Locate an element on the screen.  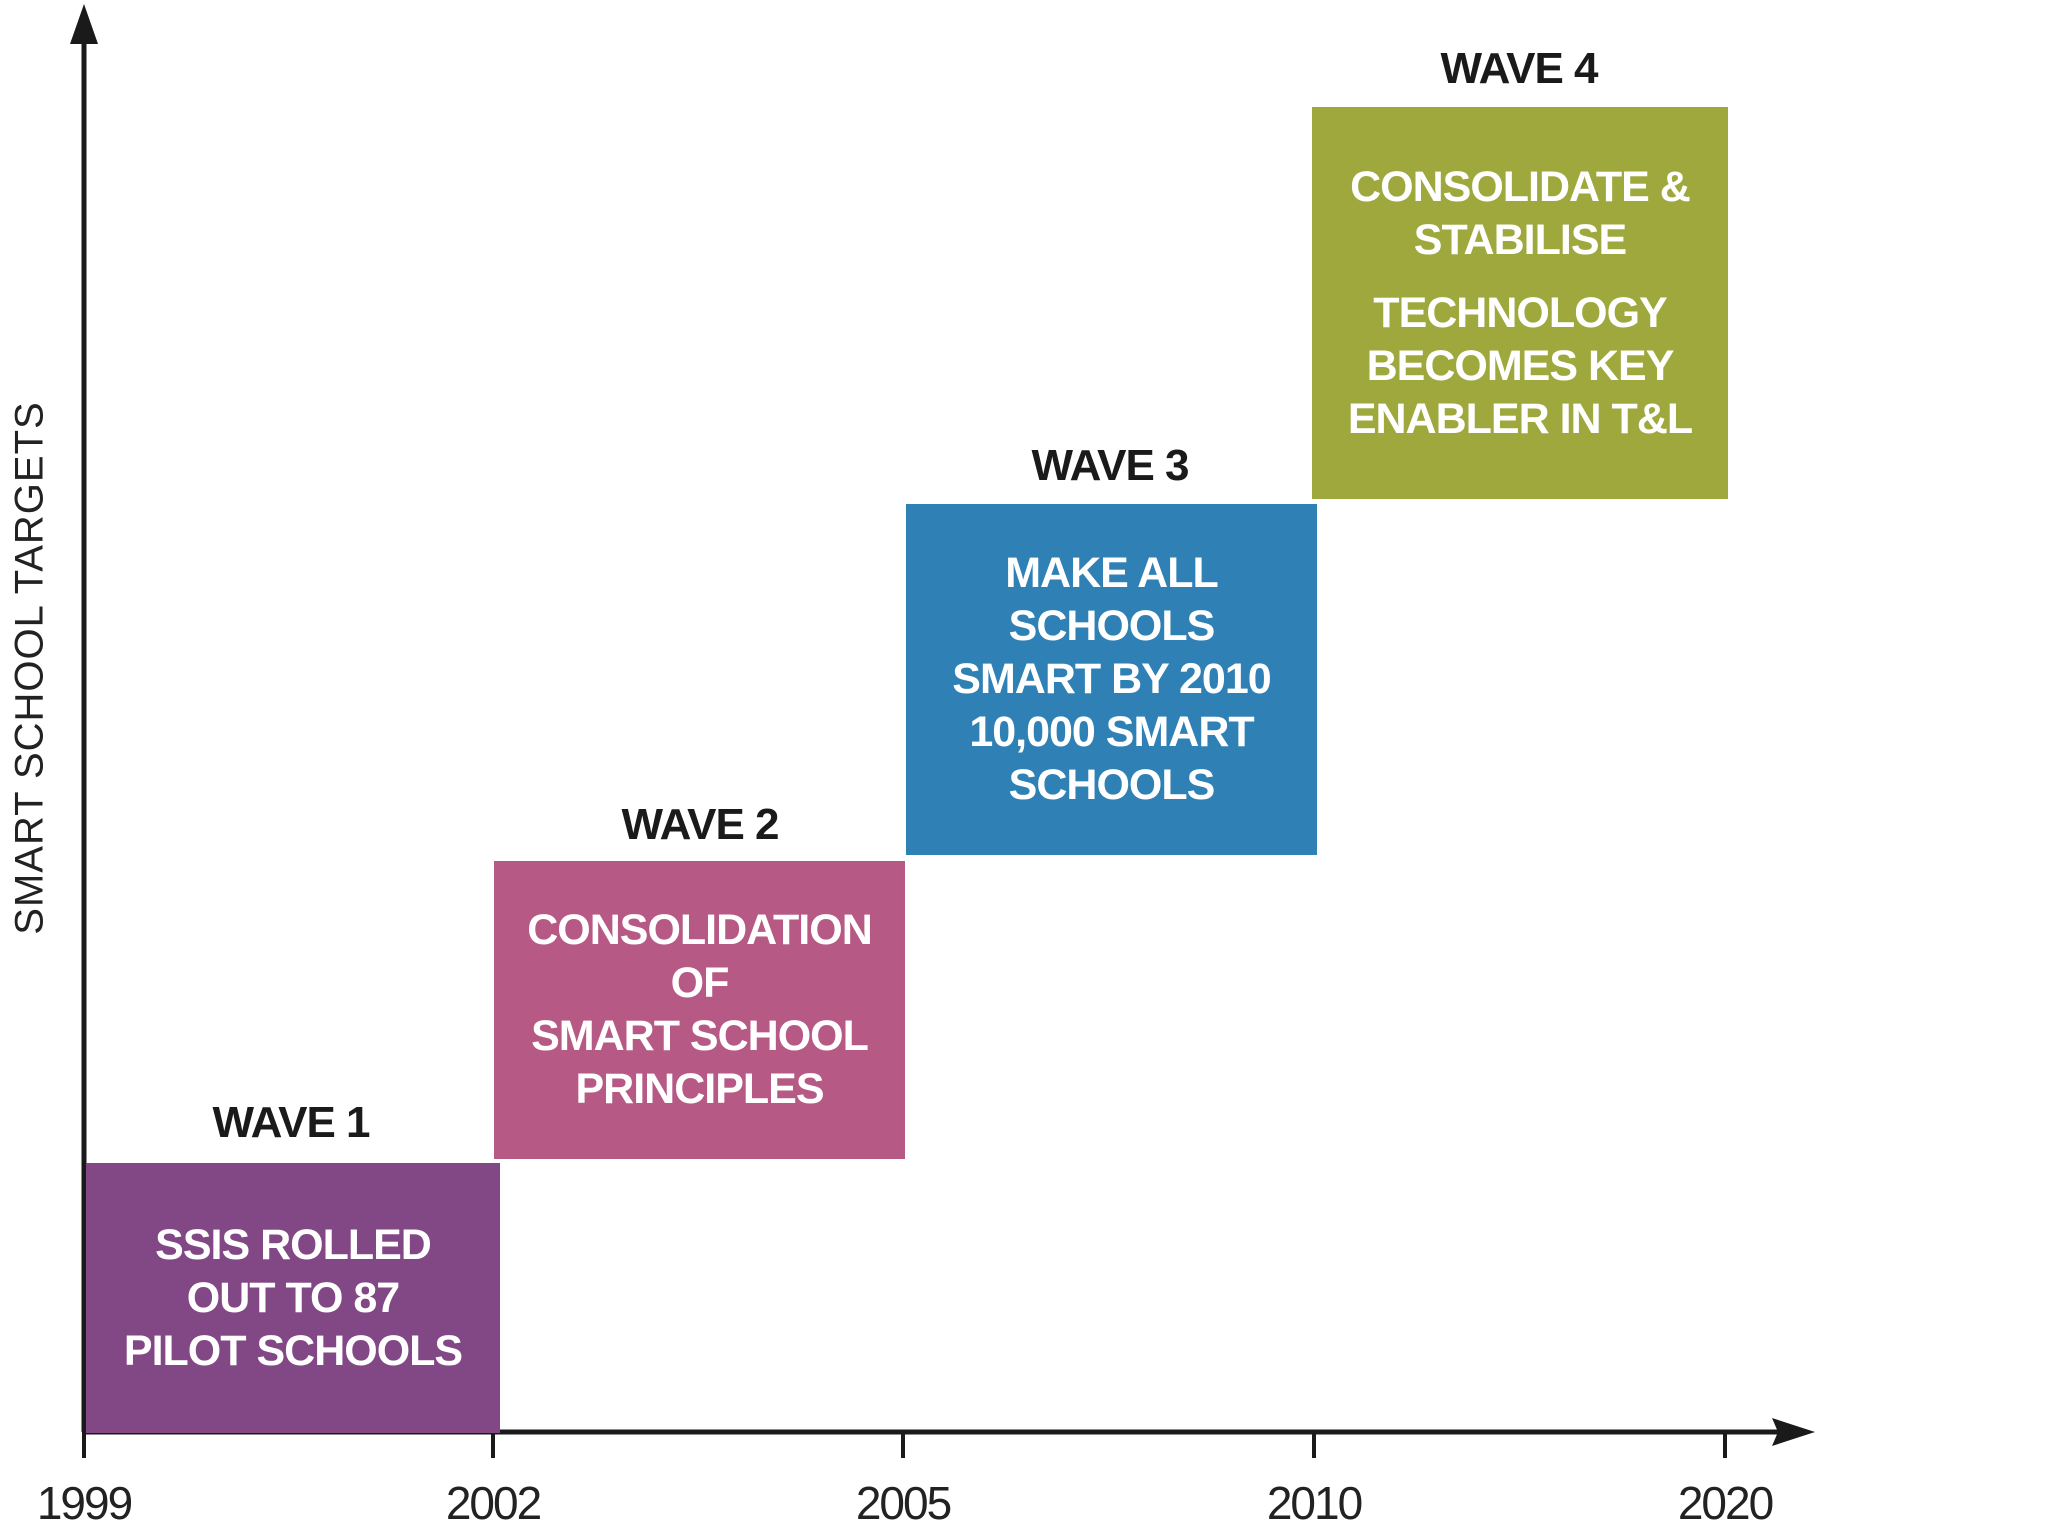
wave-4-line: CONSOLIDATE & is located at coordinates (1520, 186).